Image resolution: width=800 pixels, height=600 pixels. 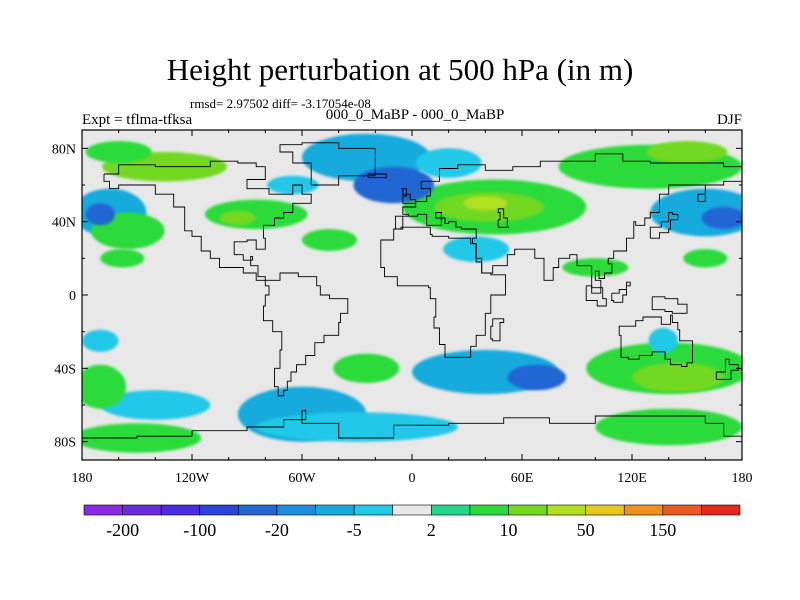 What do you see at coordinates (412, 478) in the screenshot?
I see `x-tick-label: 0` at bounding box center [412, 478].